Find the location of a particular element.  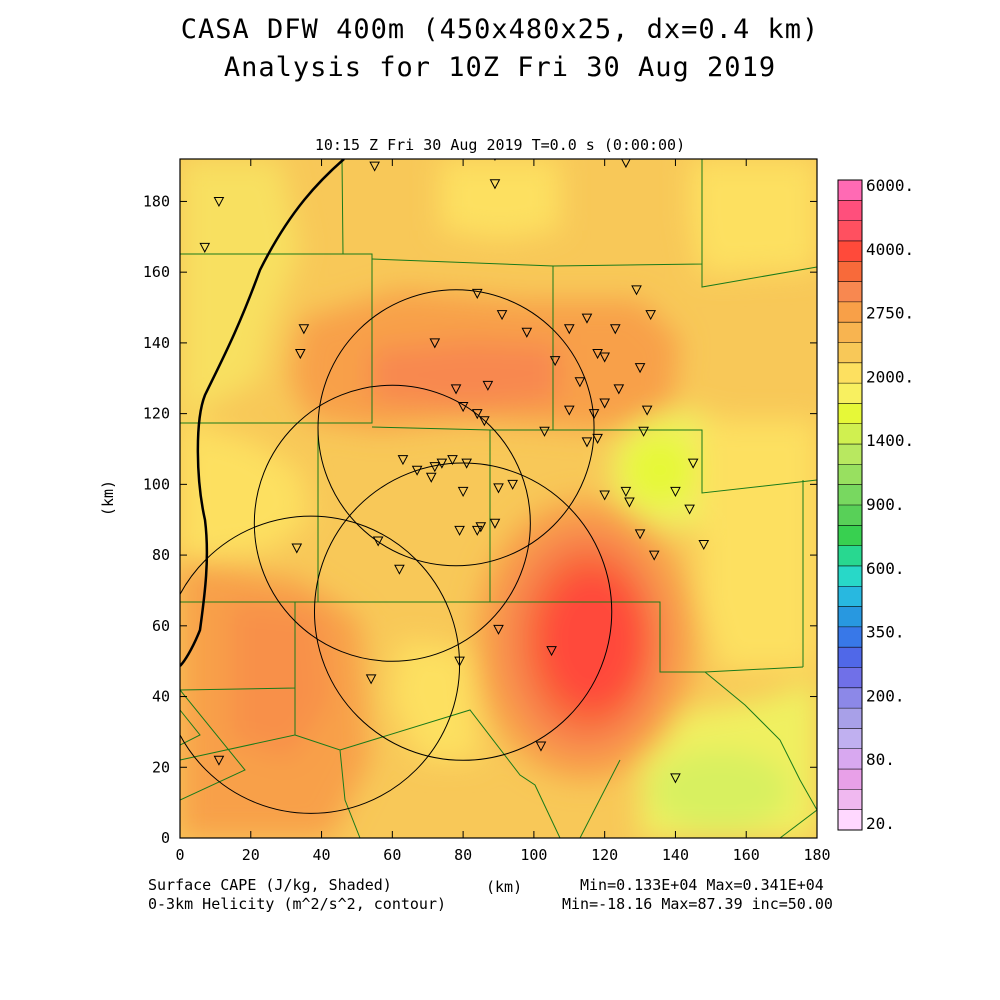

colorbar-label: 6000. is located at coordinates (890, 185).